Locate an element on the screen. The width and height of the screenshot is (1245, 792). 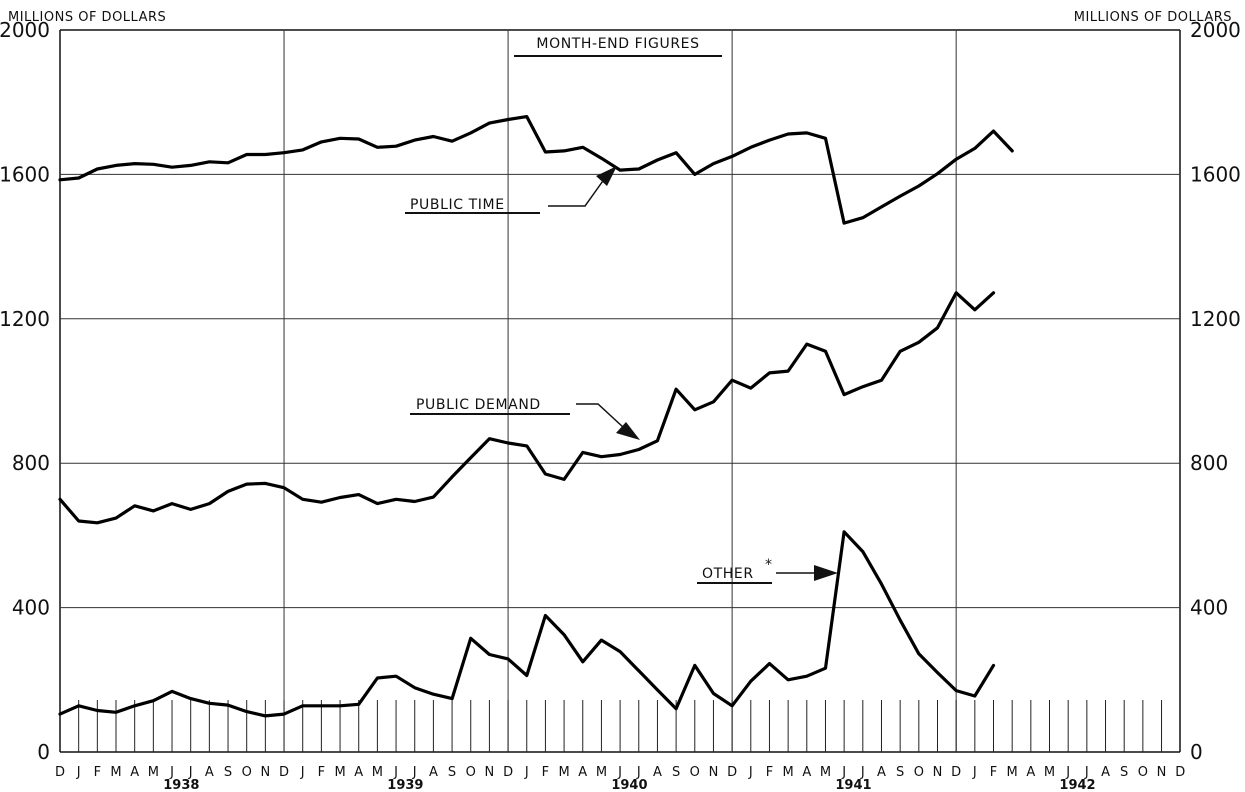
public-demand-annotation: PUBLIC DEMAND is located at coordinates (525, 418).